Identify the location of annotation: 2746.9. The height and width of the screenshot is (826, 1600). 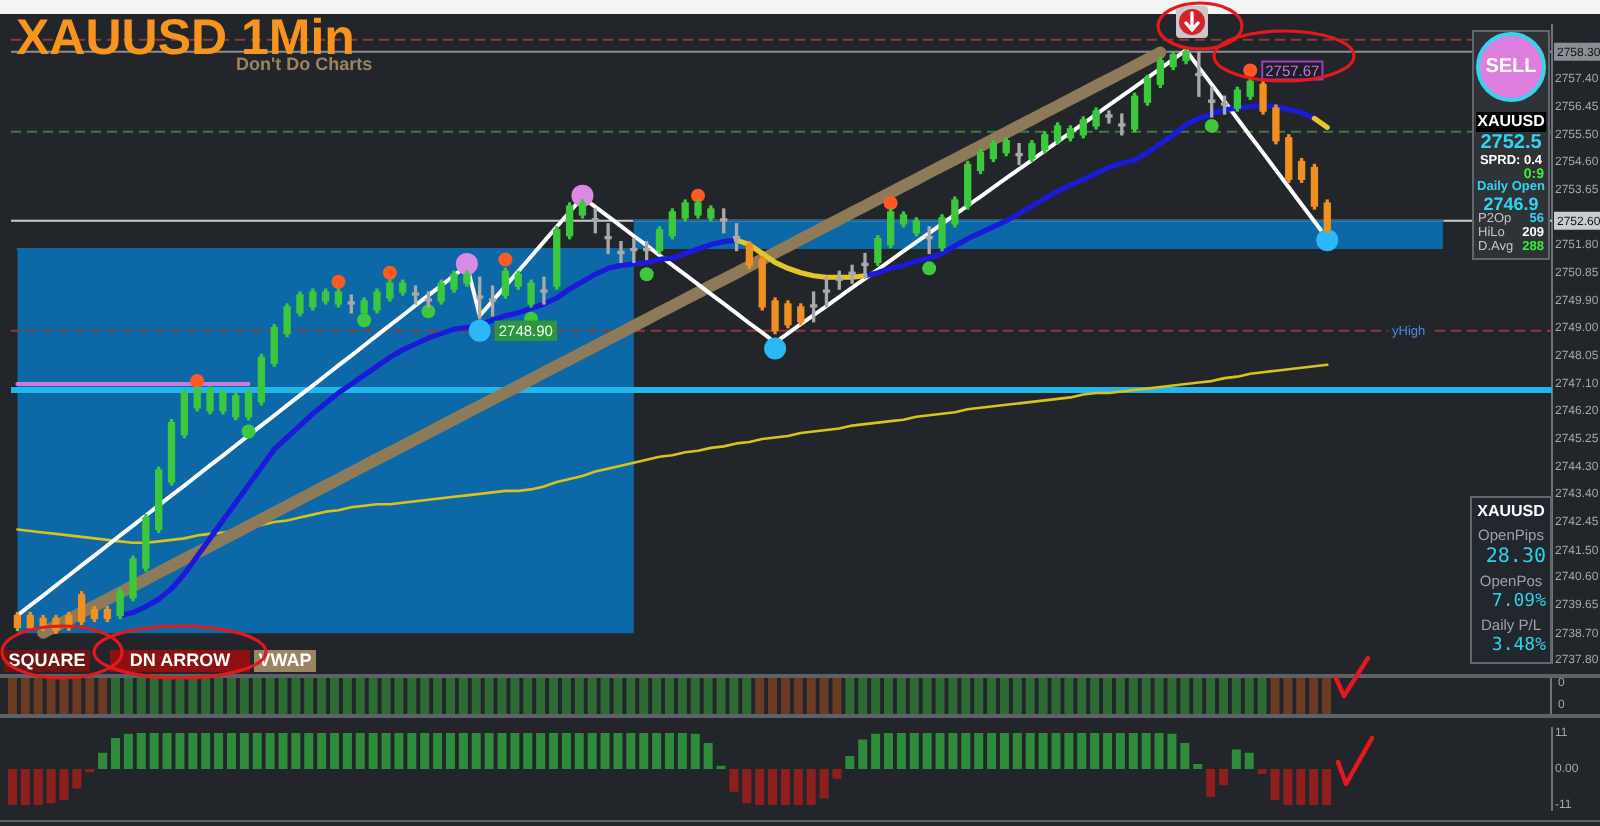
(1511, 203).